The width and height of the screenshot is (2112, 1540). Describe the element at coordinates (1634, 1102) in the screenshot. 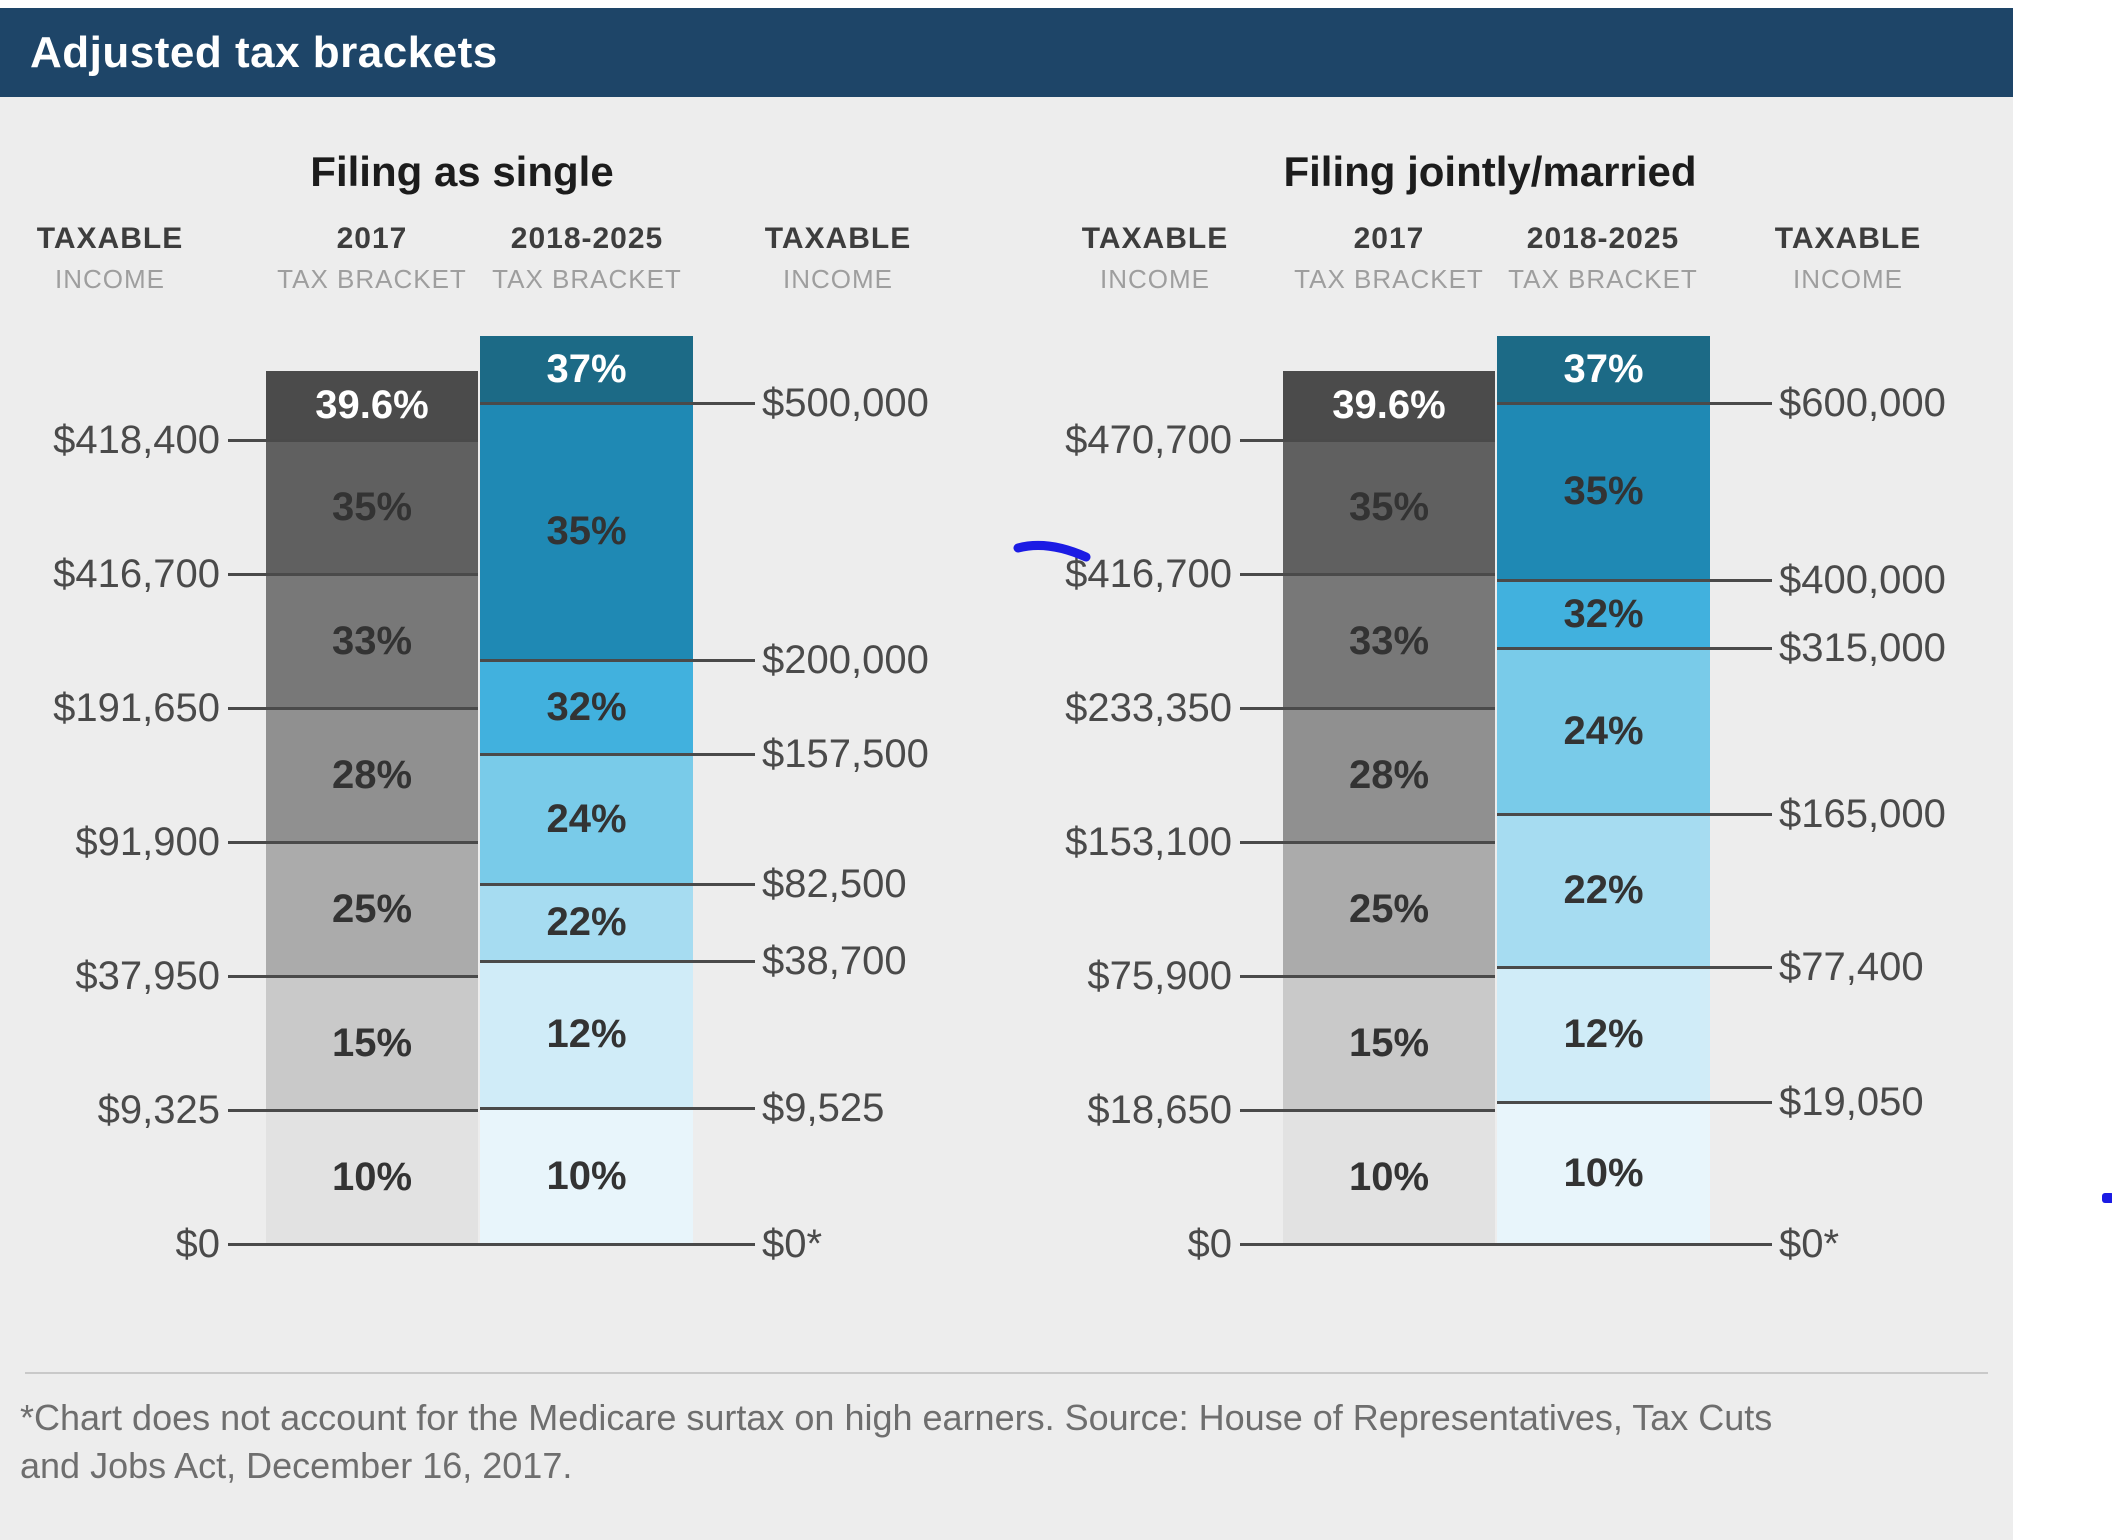

I see `tick-right-$19,050` at that location.